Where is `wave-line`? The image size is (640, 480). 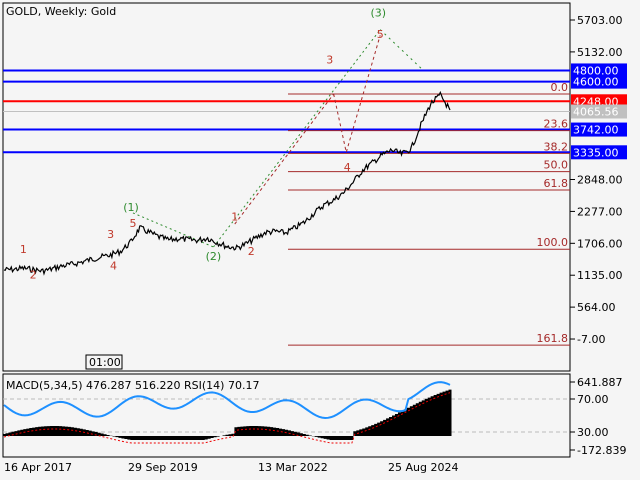
wave-line is located at coordinates (297, 138).